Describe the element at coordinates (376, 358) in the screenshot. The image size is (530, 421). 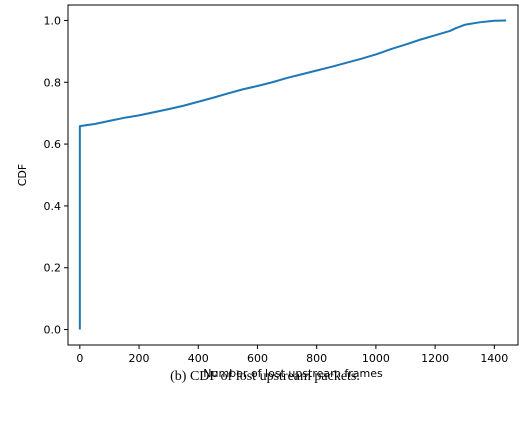
I see `x-tick-label: 1000` at that location.